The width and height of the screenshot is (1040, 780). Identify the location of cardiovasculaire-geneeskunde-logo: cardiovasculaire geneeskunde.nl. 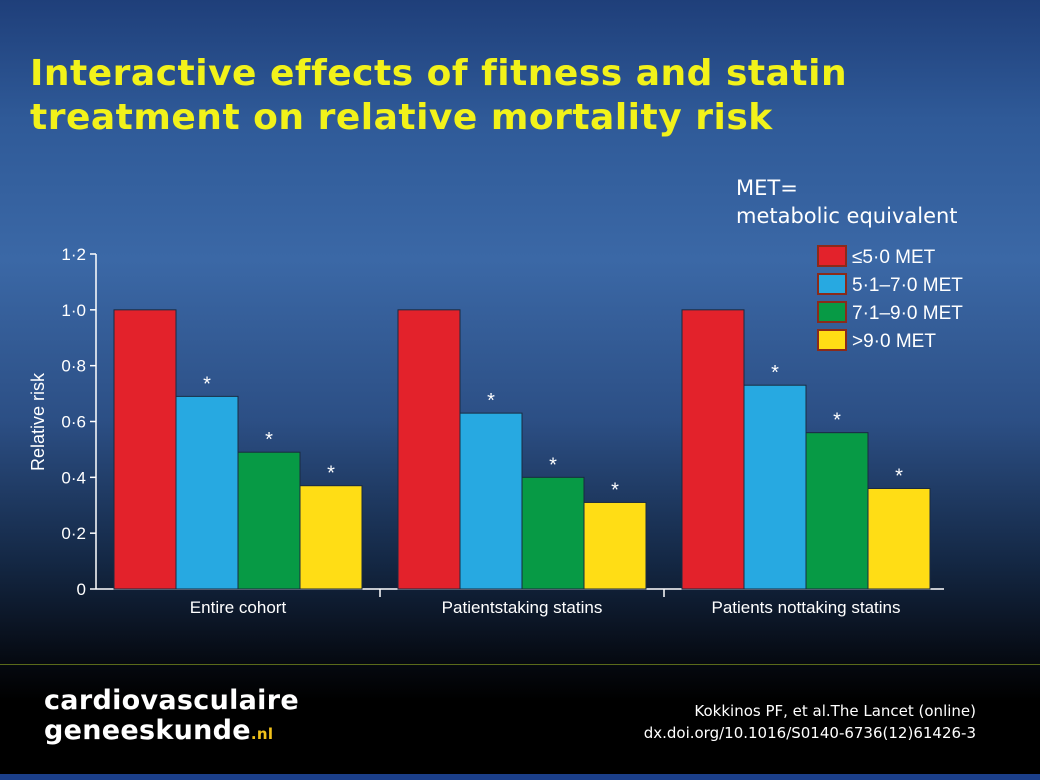
(171, 717).